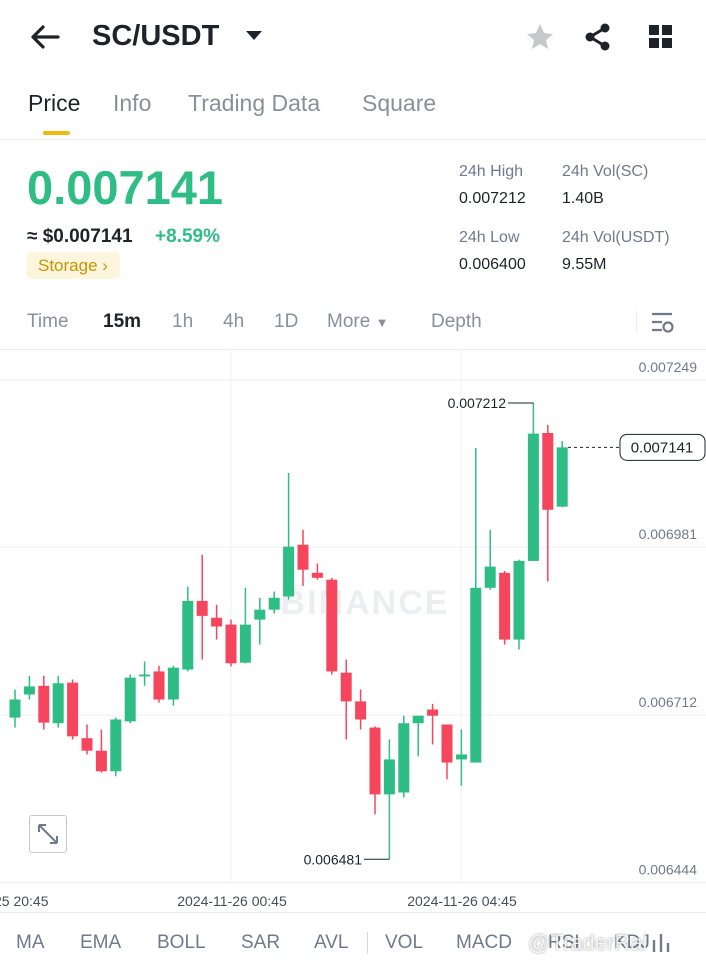 The image size is (706, 968). What do you see at coordinates (484, 942) in the screenshot?
I see `indicator: MACD` at bounding box center [484, 942].